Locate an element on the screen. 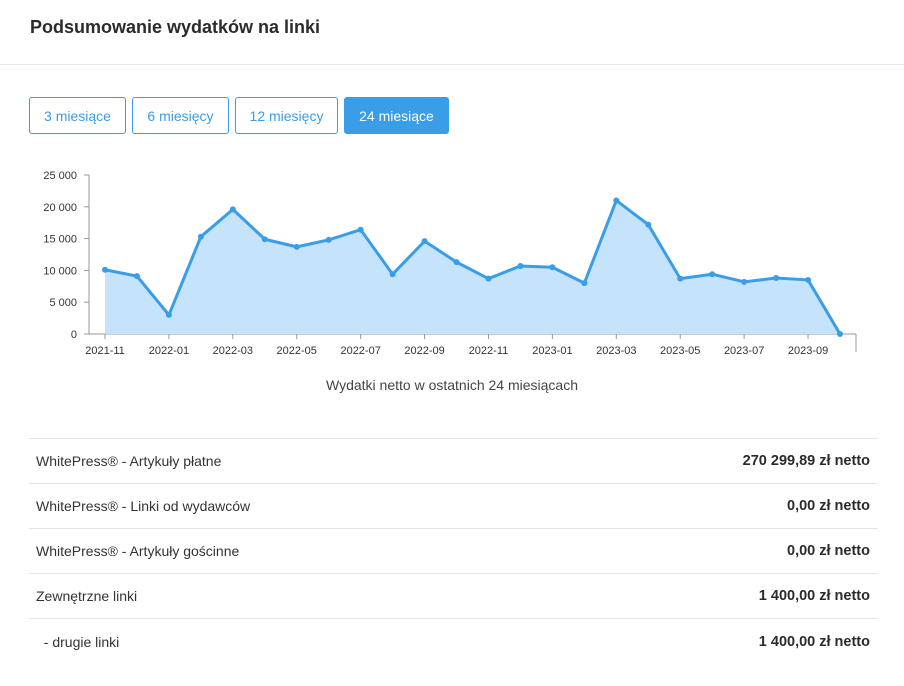 This screenshot has width=904, height=686. row-label: WhitePress® - Artykuły płatne is located at coordinates (129, 461).